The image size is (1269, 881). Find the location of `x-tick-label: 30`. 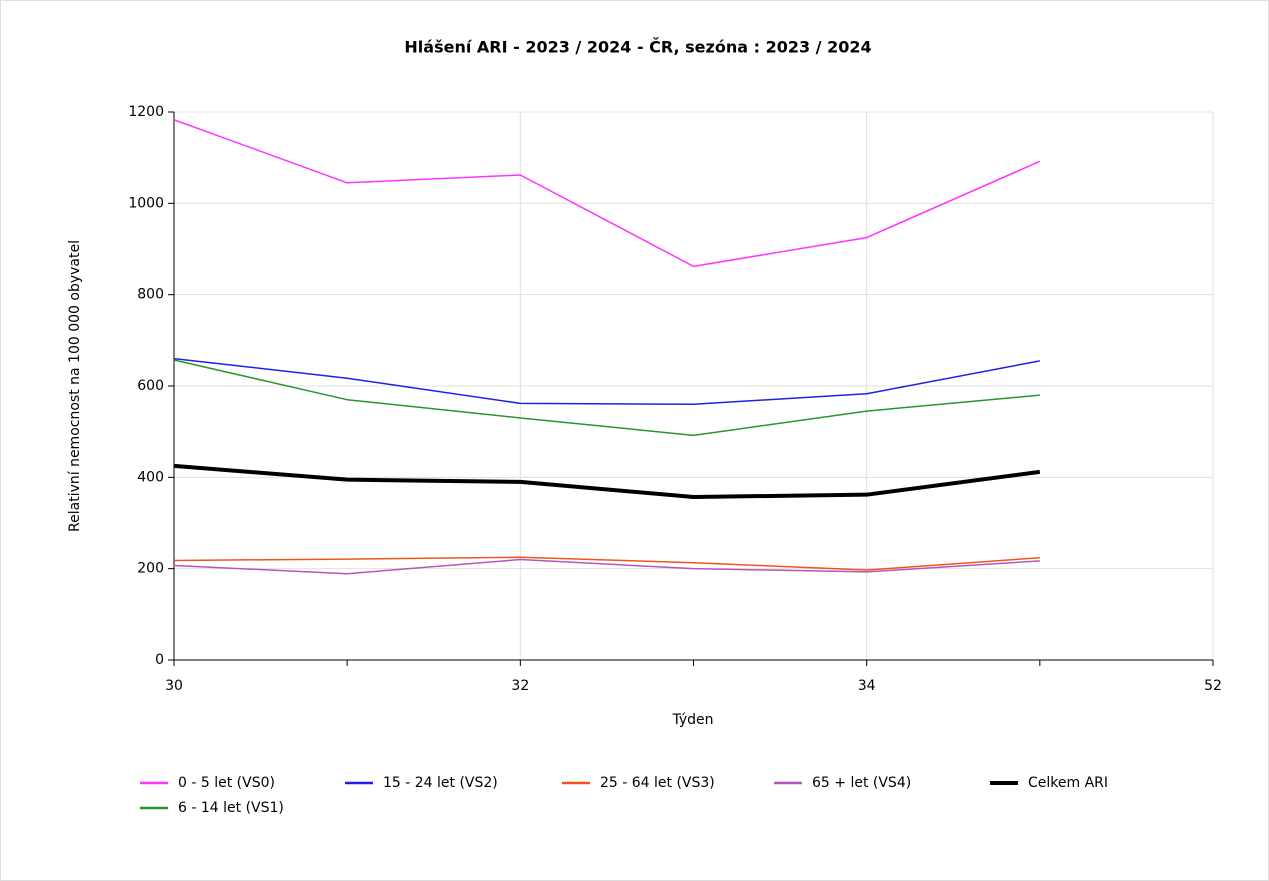

x-tick-label: 30 is located at coordinates (174, 686).